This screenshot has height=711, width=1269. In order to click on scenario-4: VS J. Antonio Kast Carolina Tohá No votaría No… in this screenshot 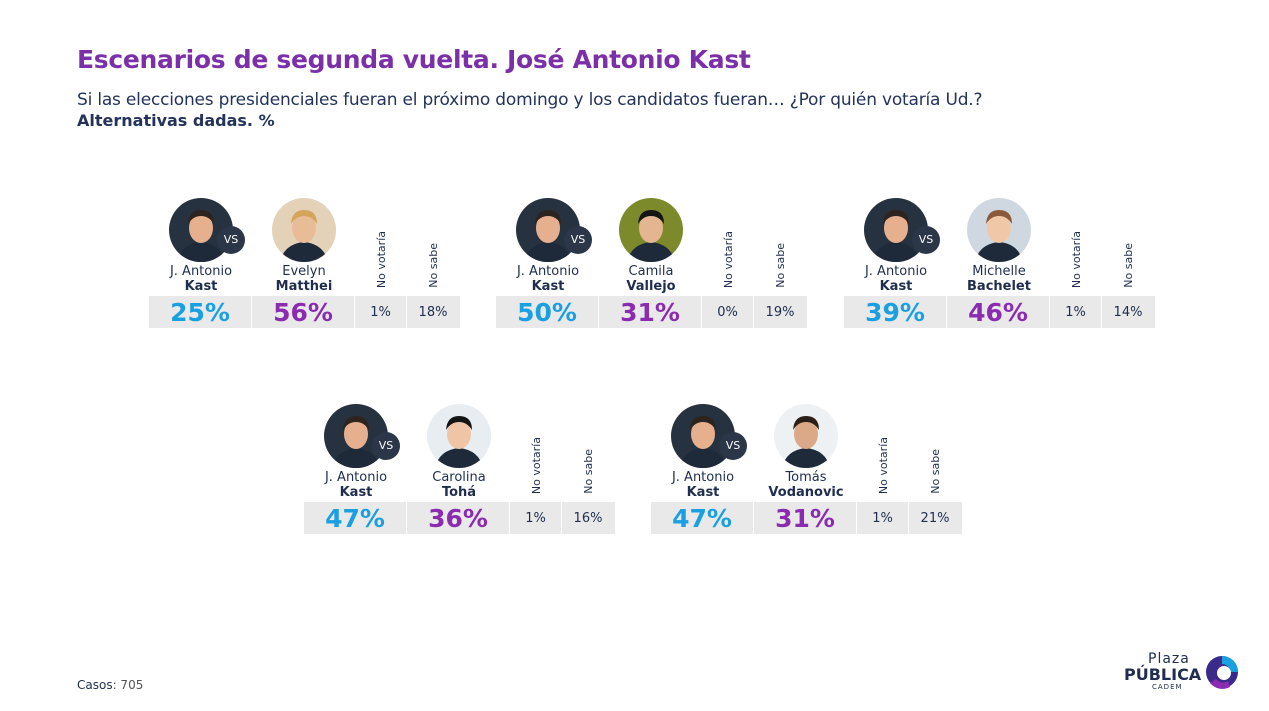, I will do `click(459, 470)`.